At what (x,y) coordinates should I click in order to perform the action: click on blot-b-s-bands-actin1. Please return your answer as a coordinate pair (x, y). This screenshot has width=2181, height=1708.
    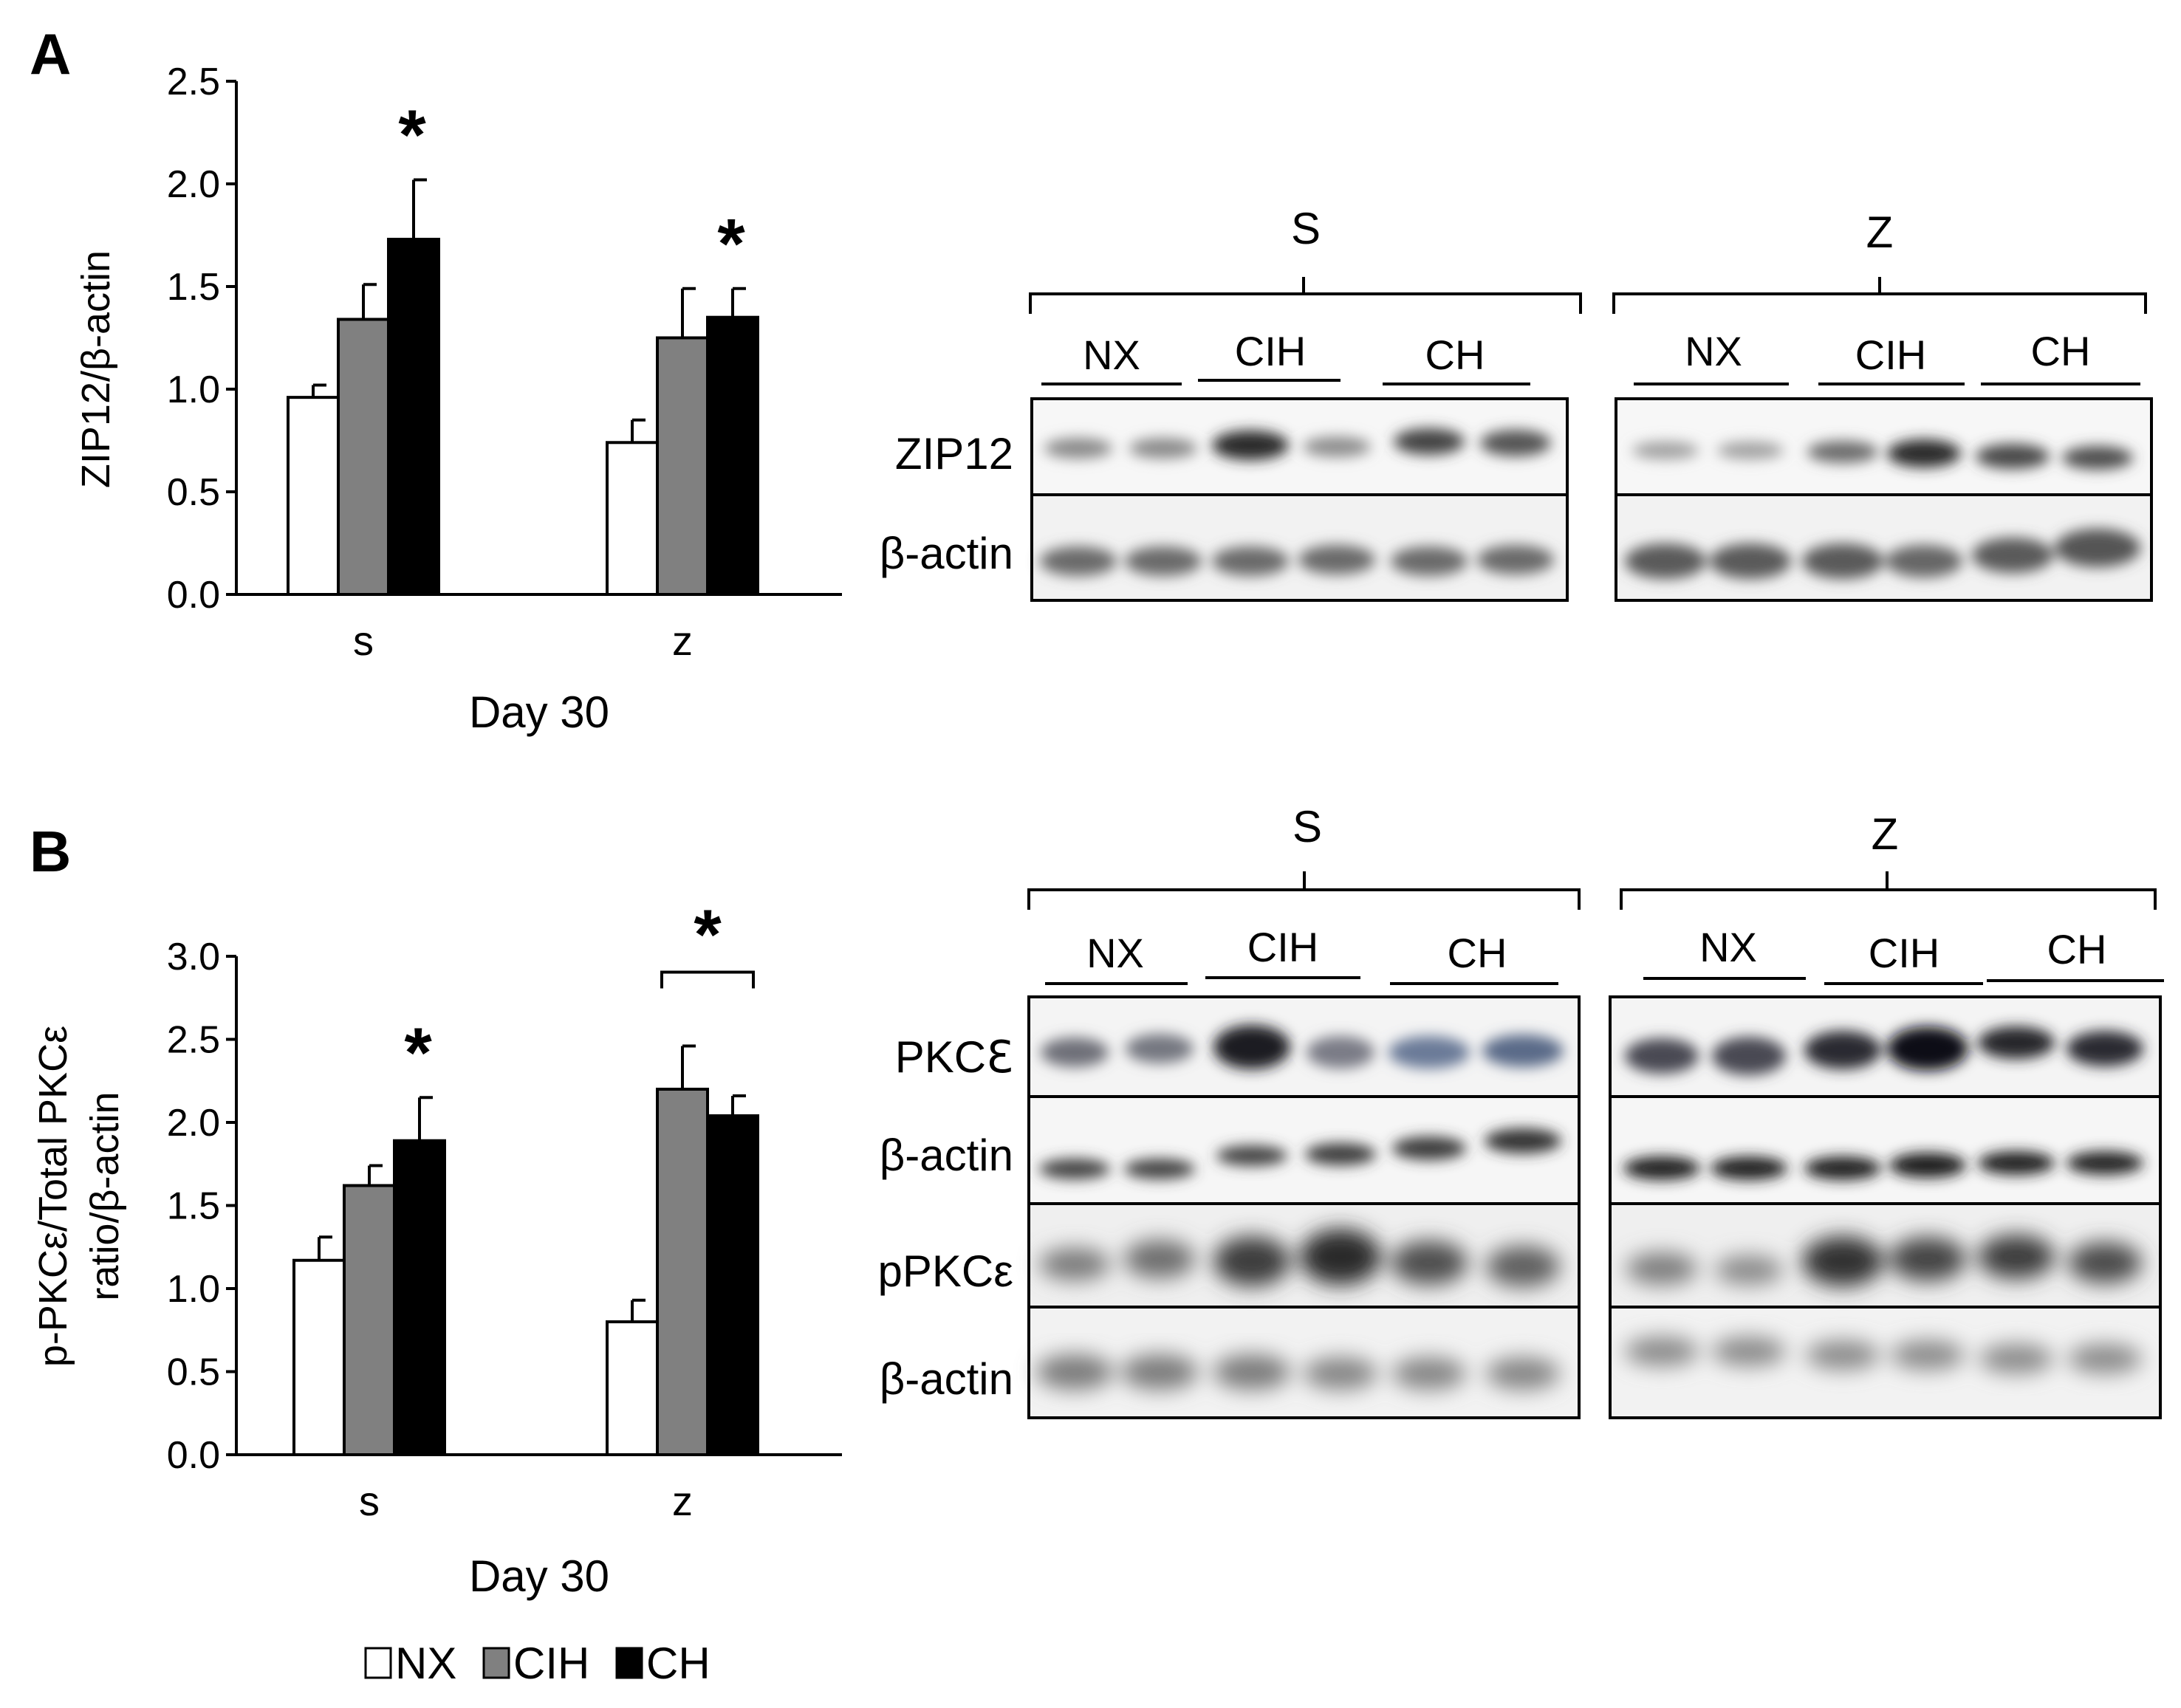
    Looking at the image, I should click on (1300, 1153).